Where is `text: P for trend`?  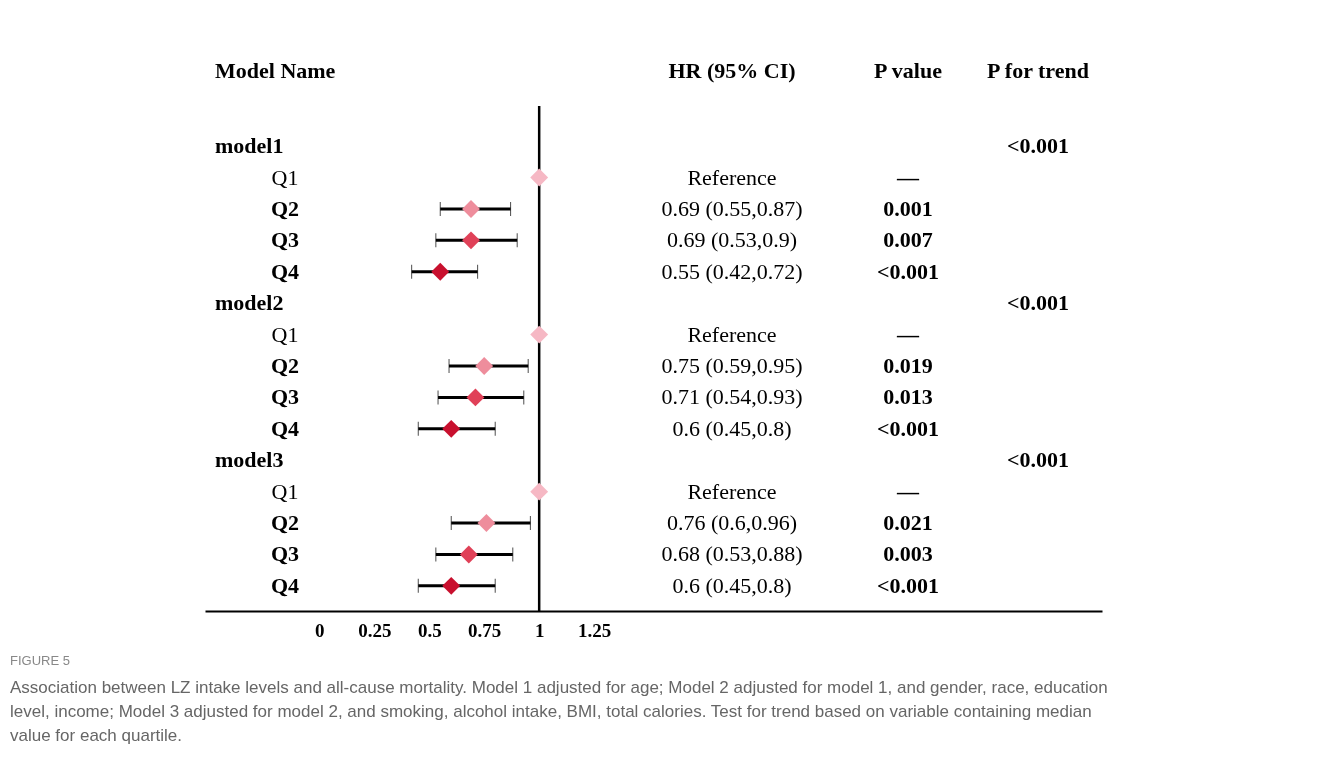 text: P for trend is located at coordinates (1038, 70).